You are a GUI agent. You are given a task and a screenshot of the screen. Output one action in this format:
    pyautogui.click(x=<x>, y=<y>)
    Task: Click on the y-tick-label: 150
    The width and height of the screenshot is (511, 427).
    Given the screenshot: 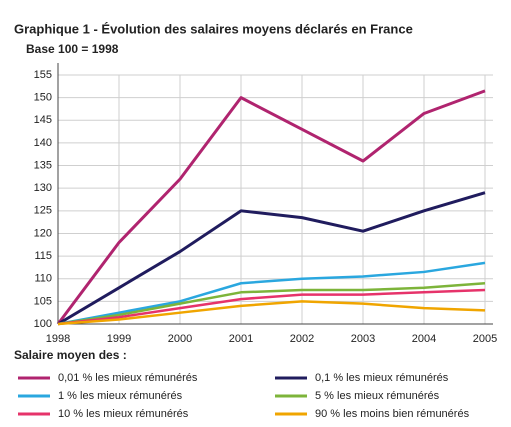 What is the action you would take?
    pyautogui.click(x=43, y=98)
    